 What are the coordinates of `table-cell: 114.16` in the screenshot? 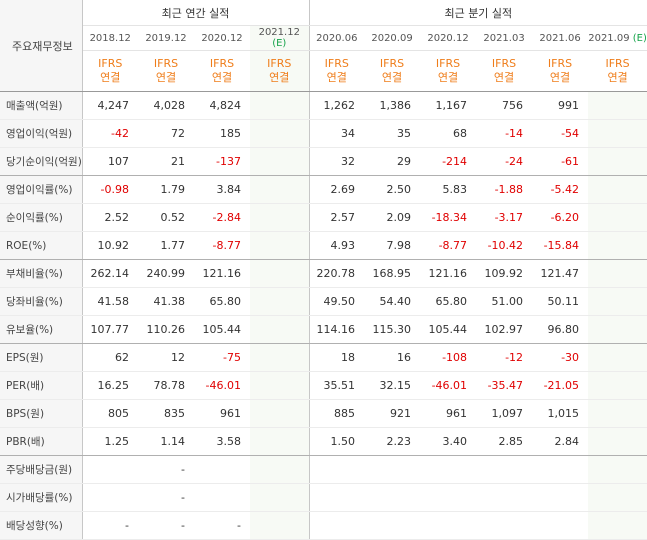 It's located at (337, 329).